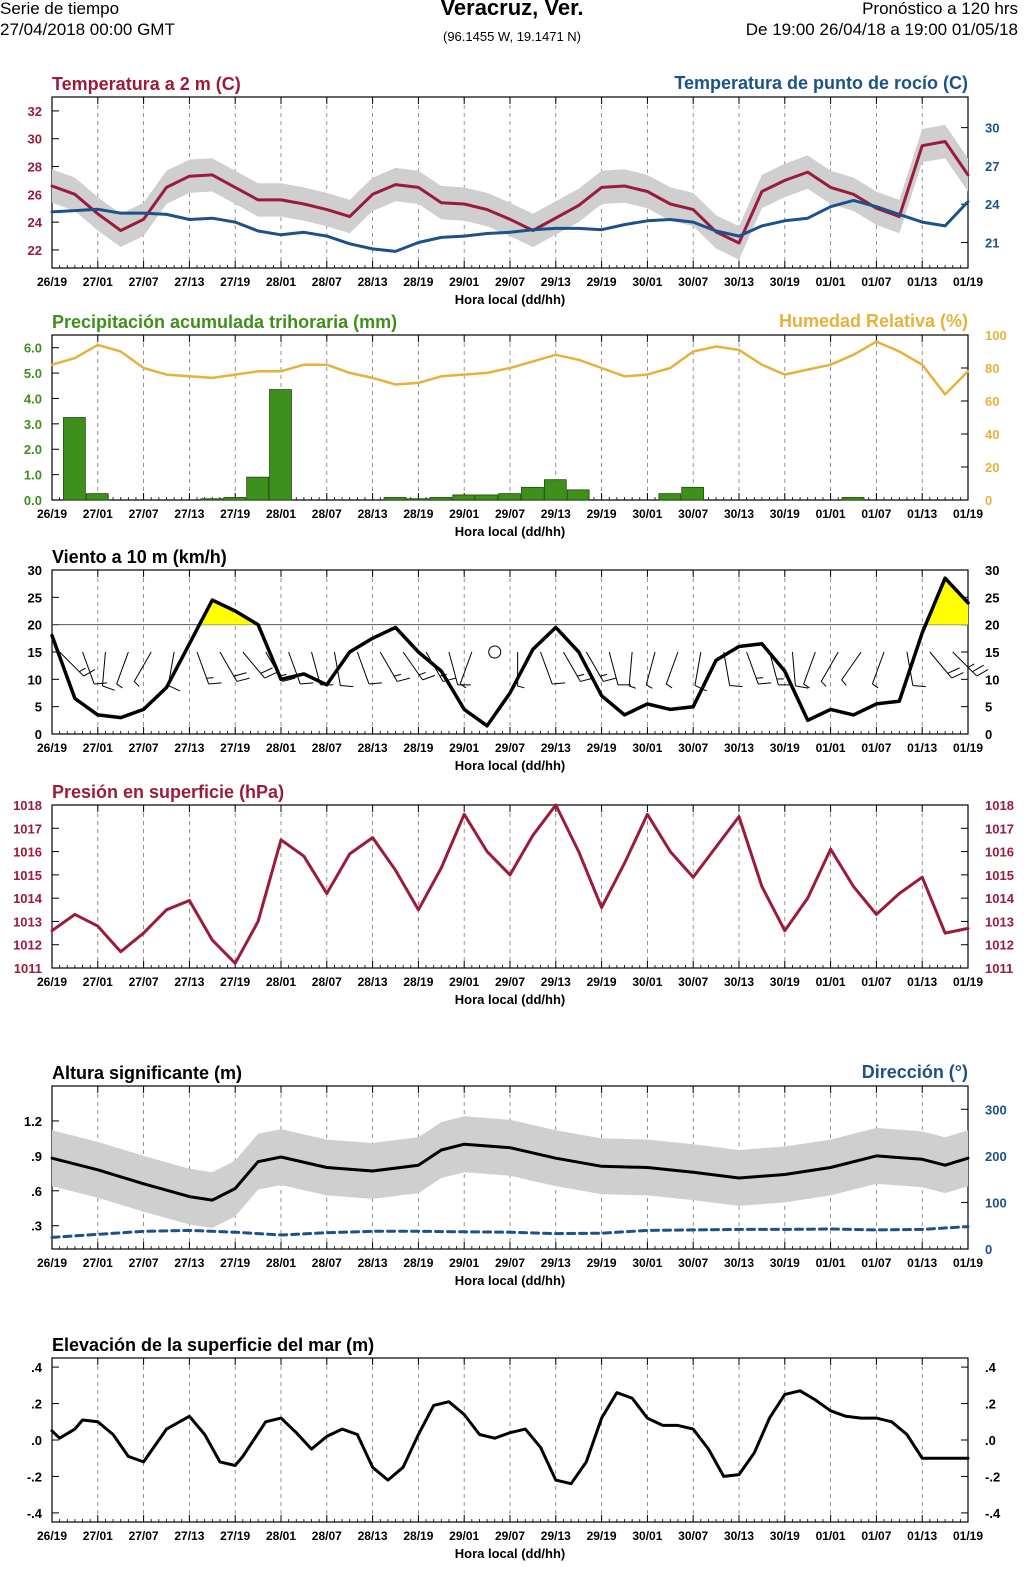  Describe the element at coordinates (27, 852) in the screenshot. I see `y-left-tick-label: 1016` at that location.